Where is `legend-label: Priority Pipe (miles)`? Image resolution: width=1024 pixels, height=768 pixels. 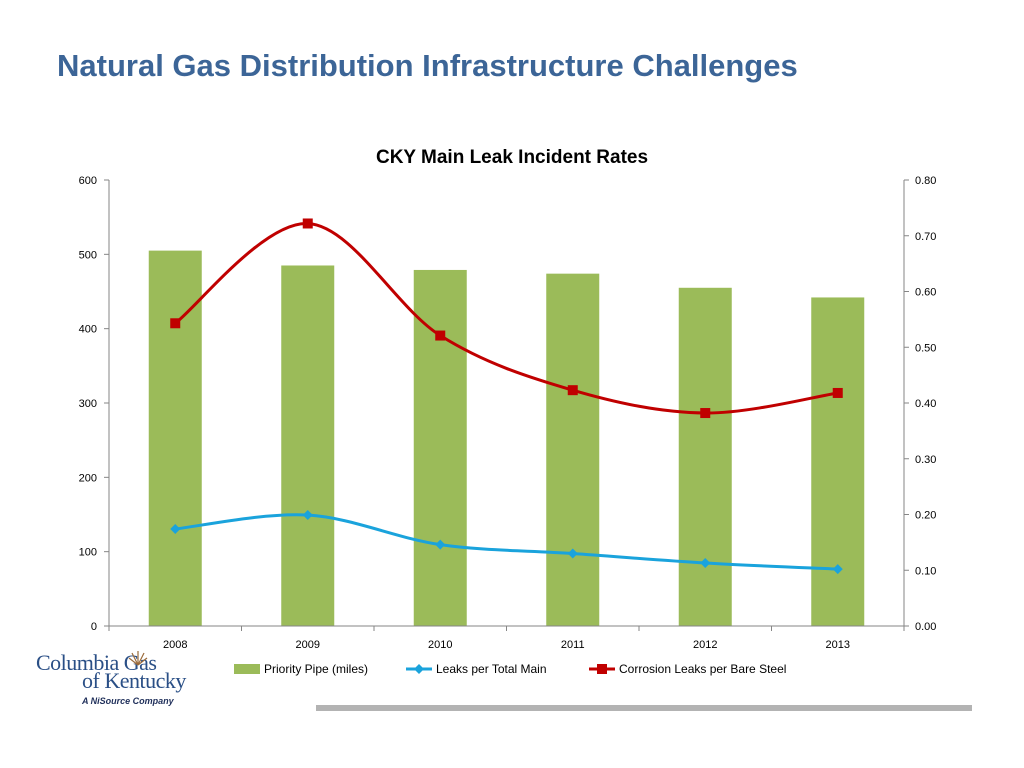
legend-label: Priority Pipe (miles) is located at coordinates (316, 669).